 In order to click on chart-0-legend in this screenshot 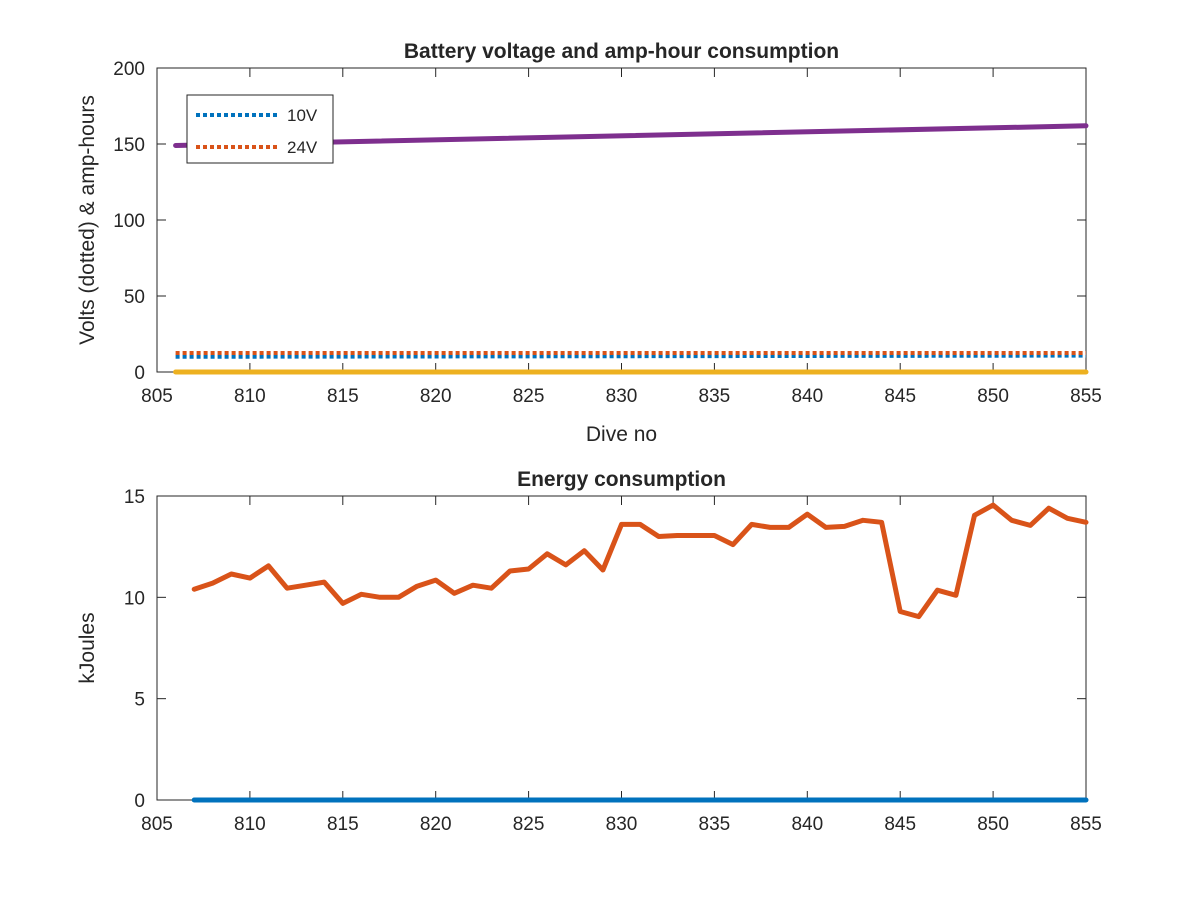, I will do `click(260, 129)`.